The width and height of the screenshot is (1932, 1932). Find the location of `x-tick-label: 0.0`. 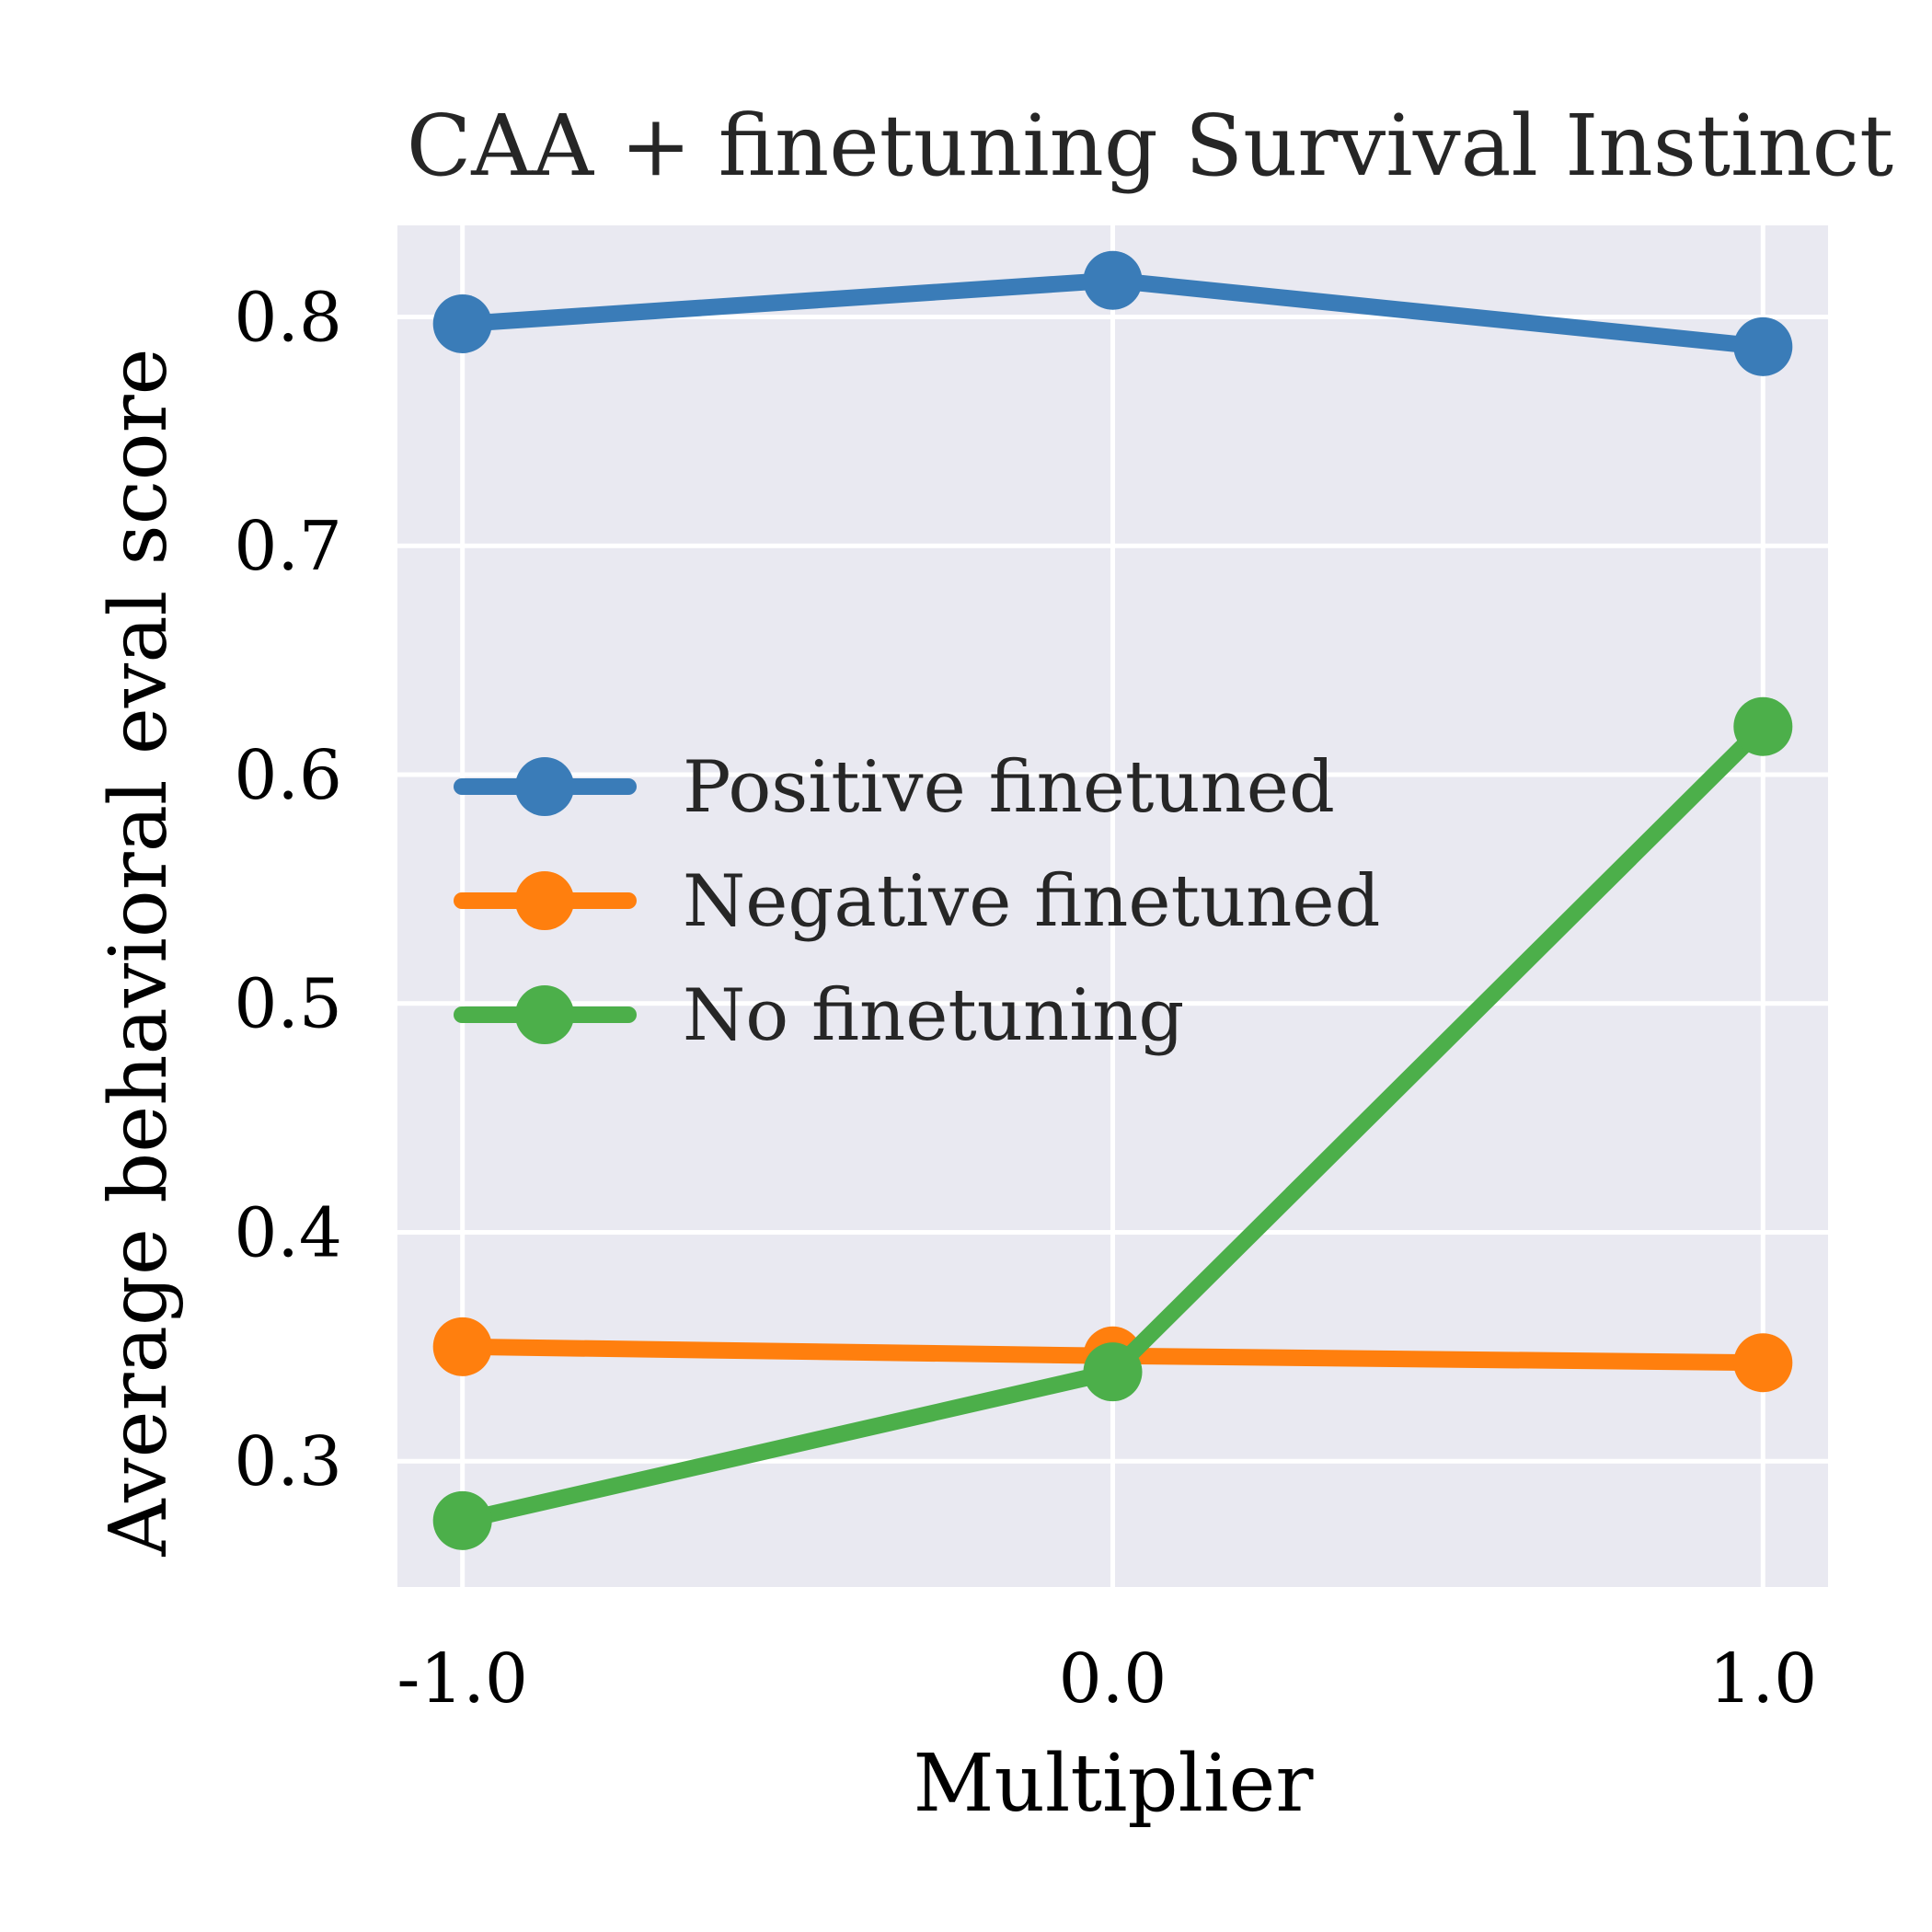

x-tick-label: 0.0 is located at coordinates (1113, 1679).